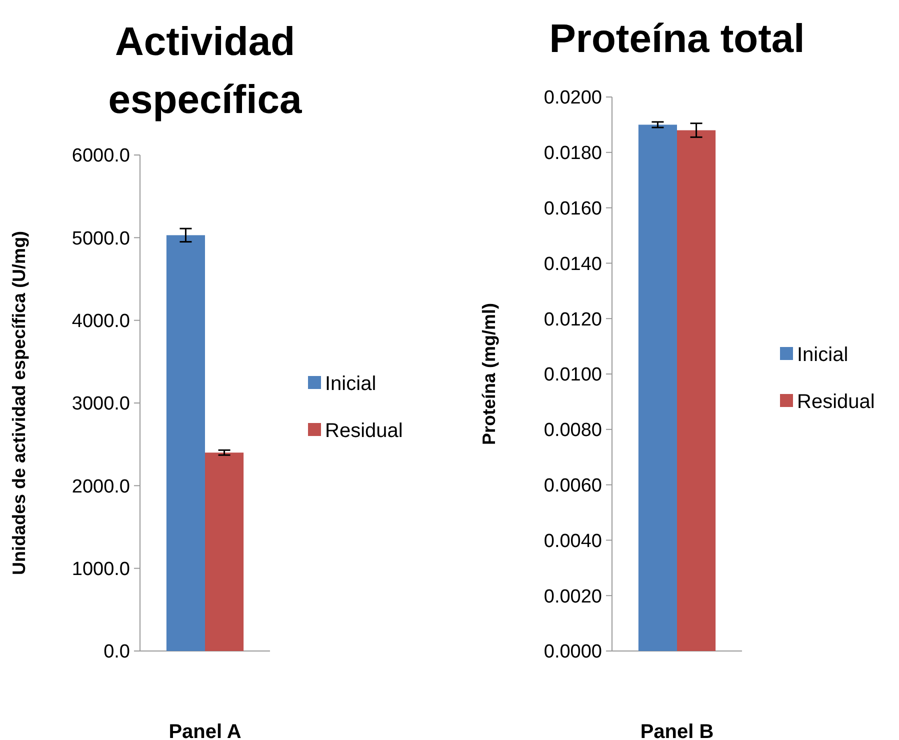 This screenshot has width=899, height=740. I want to click on y-tick-label: 0.0160, so click(573, 209).